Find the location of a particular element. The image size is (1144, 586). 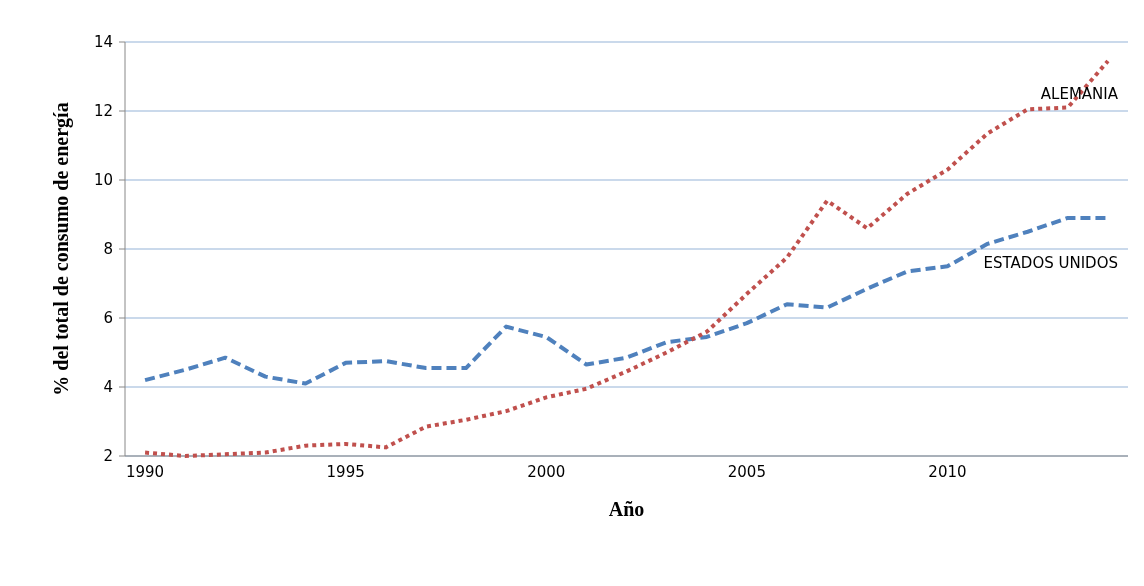

x-tick-label: 2000 is located at coordinates (546, 472).